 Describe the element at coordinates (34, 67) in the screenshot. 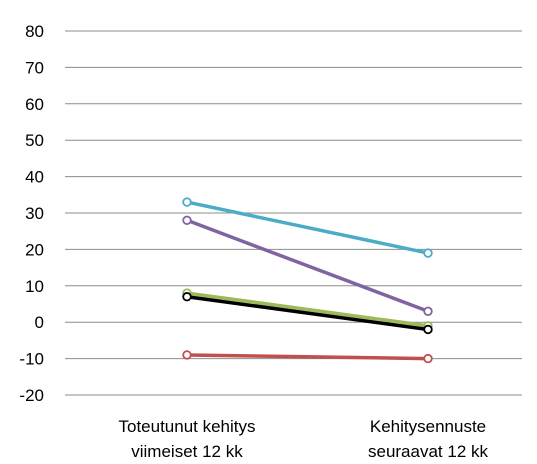

I see `y-tick-label: 70` at that location.